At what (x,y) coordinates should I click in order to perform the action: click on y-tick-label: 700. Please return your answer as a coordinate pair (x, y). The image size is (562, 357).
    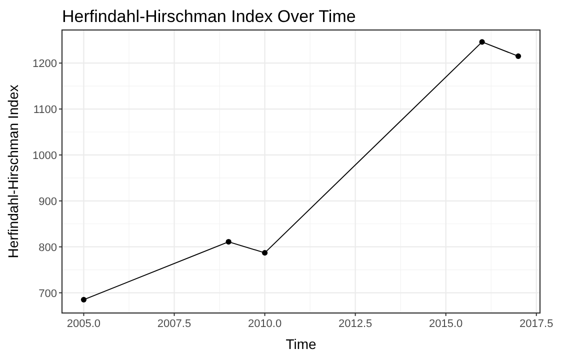
    Looking at the image, I should click on (47, 294).